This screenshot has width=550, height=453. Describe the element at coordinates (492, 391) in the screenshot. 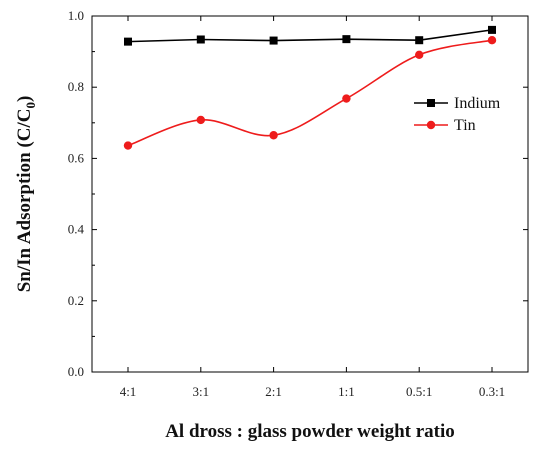

I see `x-tick-label: 0.3:1` at that location.